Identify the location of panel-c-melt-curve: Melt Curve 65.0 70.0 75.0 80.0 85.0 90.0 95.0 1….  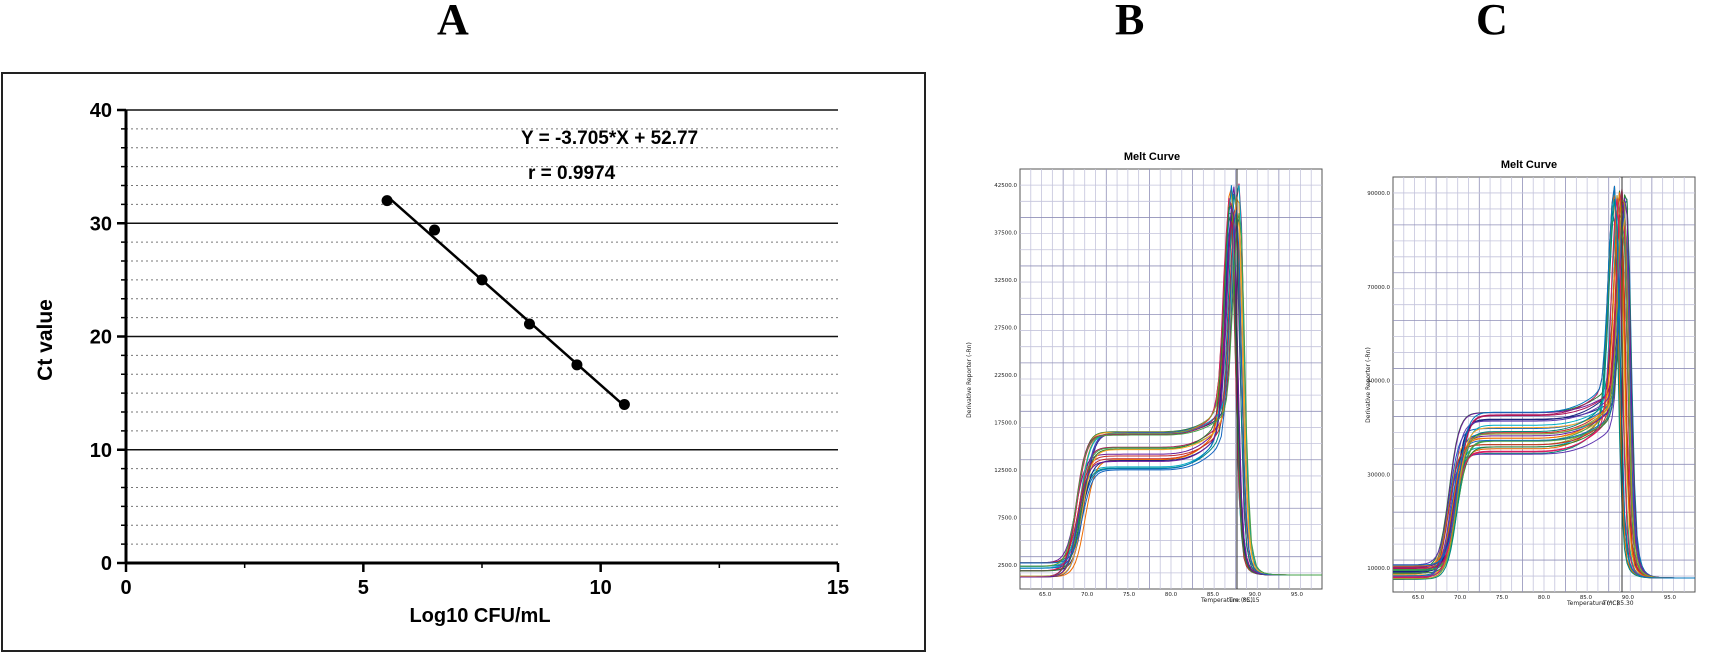
(1530, 383).